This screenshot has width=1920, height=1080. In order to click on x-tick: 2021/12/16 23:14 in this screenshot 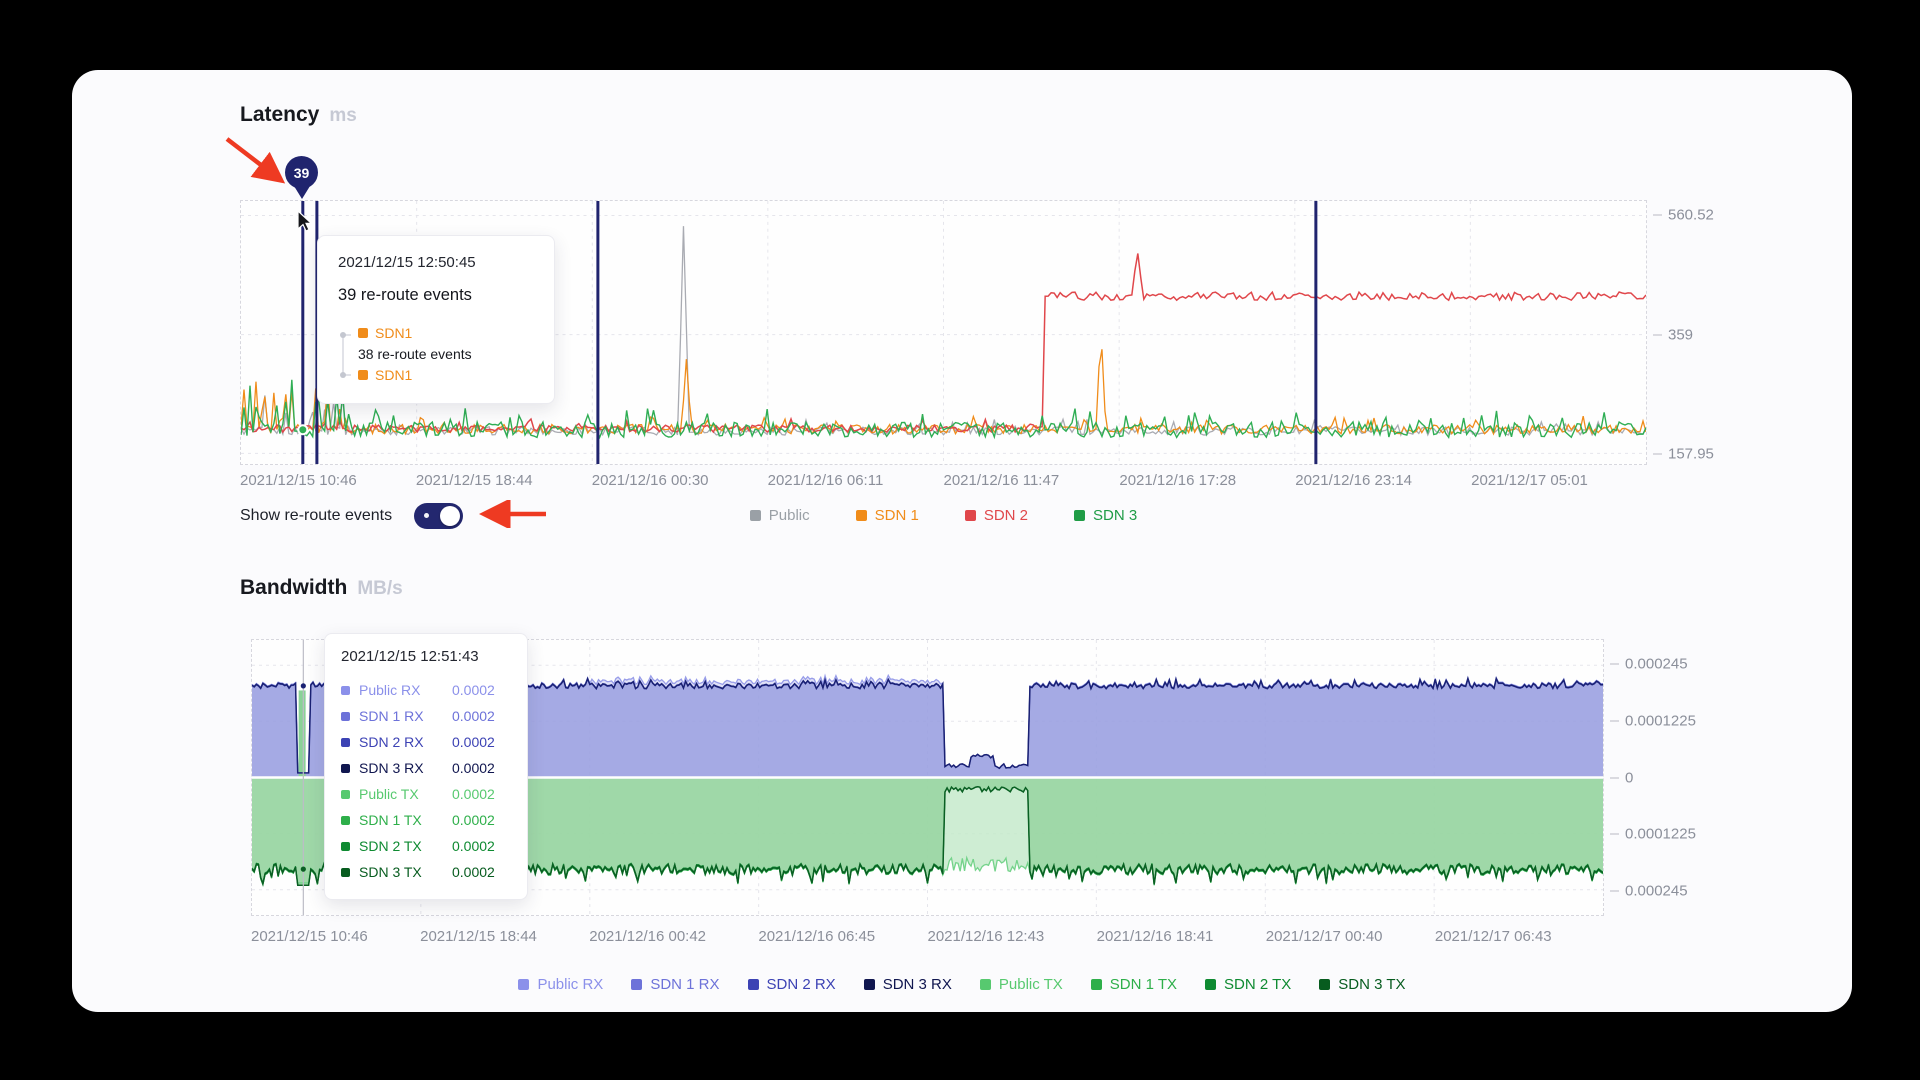, I will do `click(1354, 480)`.